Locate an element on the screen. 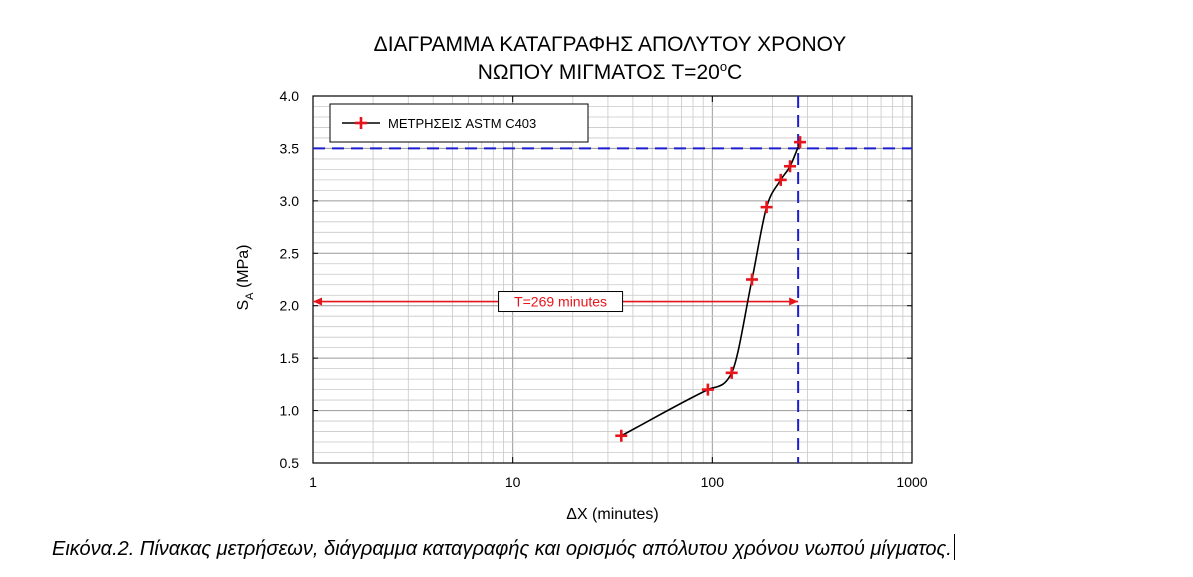 This screenshot has width=1193, height=577. x-tick-label: 1 is located at coordinates (313, 482).